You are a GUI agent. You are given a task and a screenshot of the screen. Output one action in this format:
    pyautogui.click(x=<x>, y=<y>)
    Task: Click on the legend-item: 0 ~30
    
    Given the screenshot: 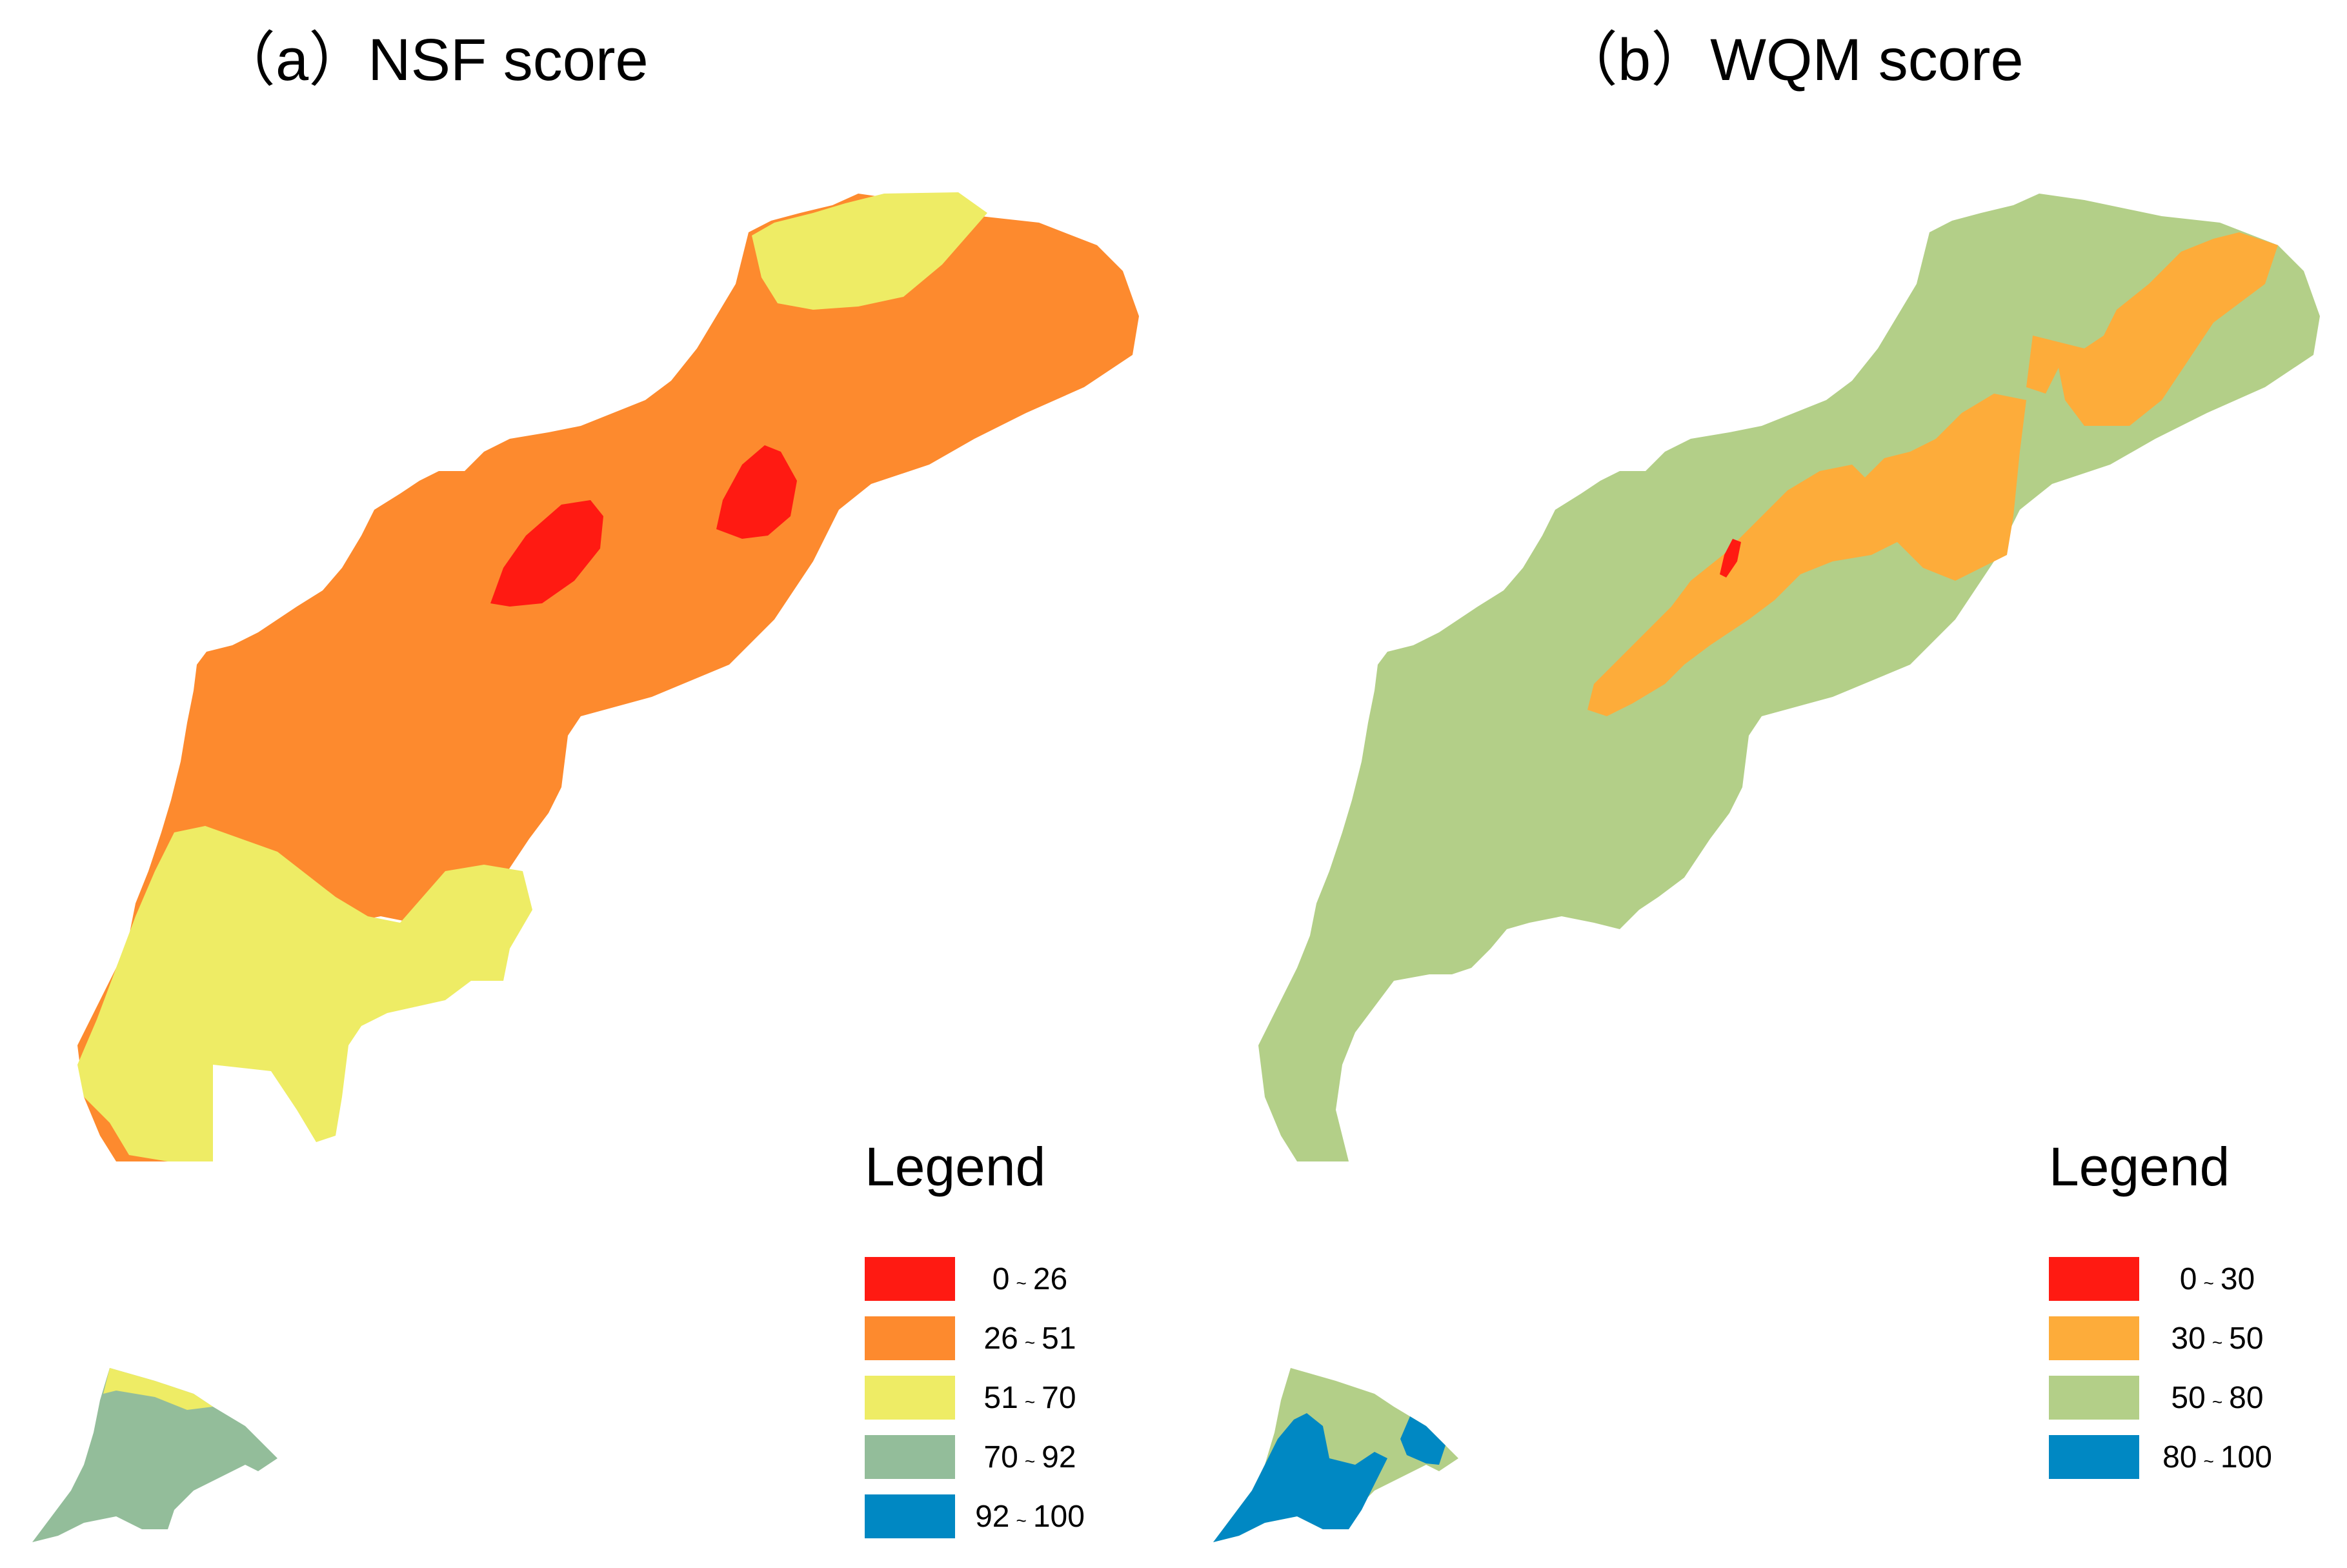 What is the action you would take?
    pyautogui.click(x=2170, y=1279)
    